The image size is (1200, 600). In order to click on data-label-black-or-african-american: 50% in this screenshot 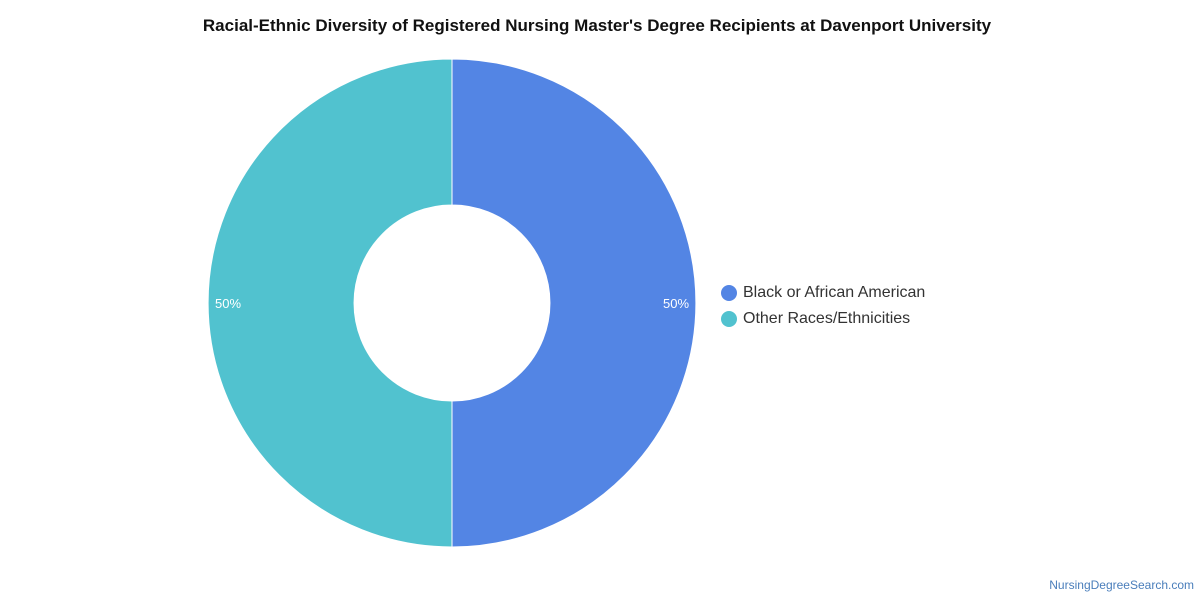, I will do `click(676, 303)`.